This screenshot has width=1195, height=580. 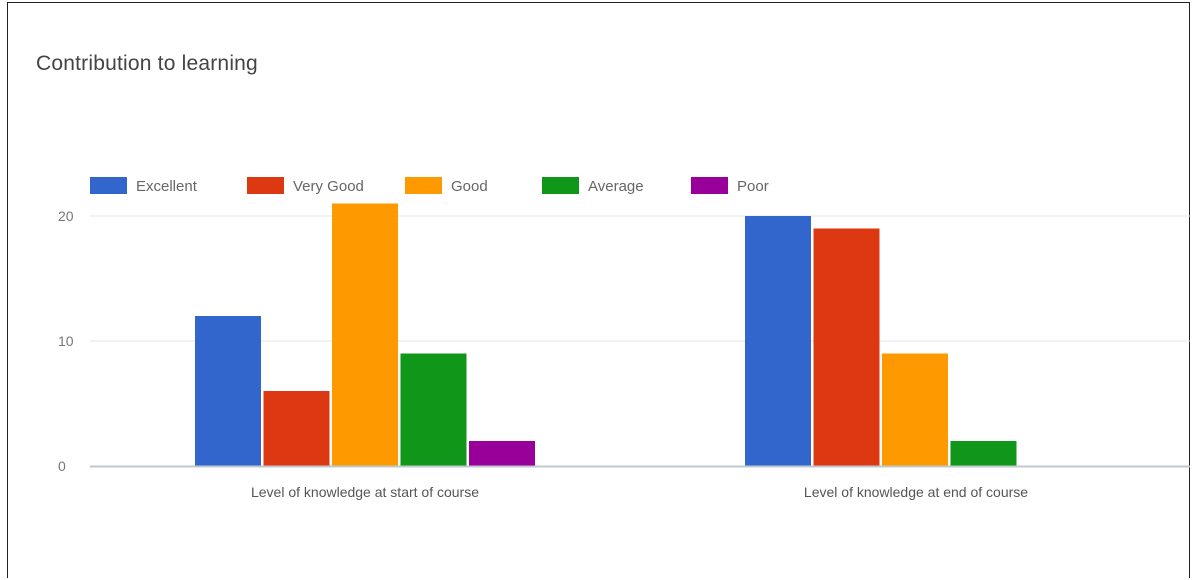 I want to click on chart-title: Contribution to learning, so click(x=147, y=63).